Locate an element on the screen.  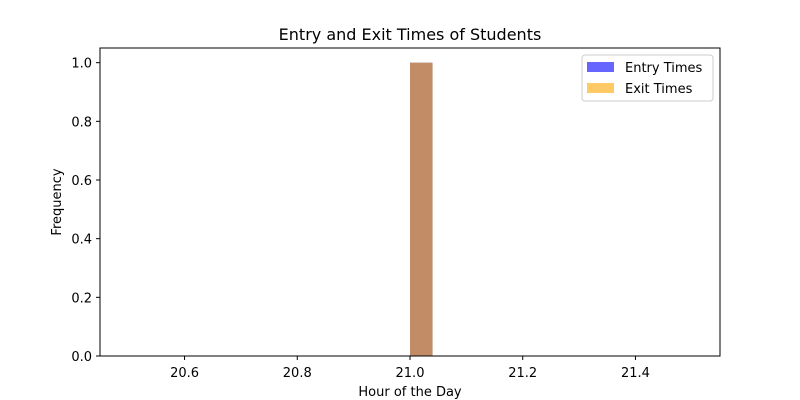
y-tick-label: 0.0 is located at coordinates (81, 357).